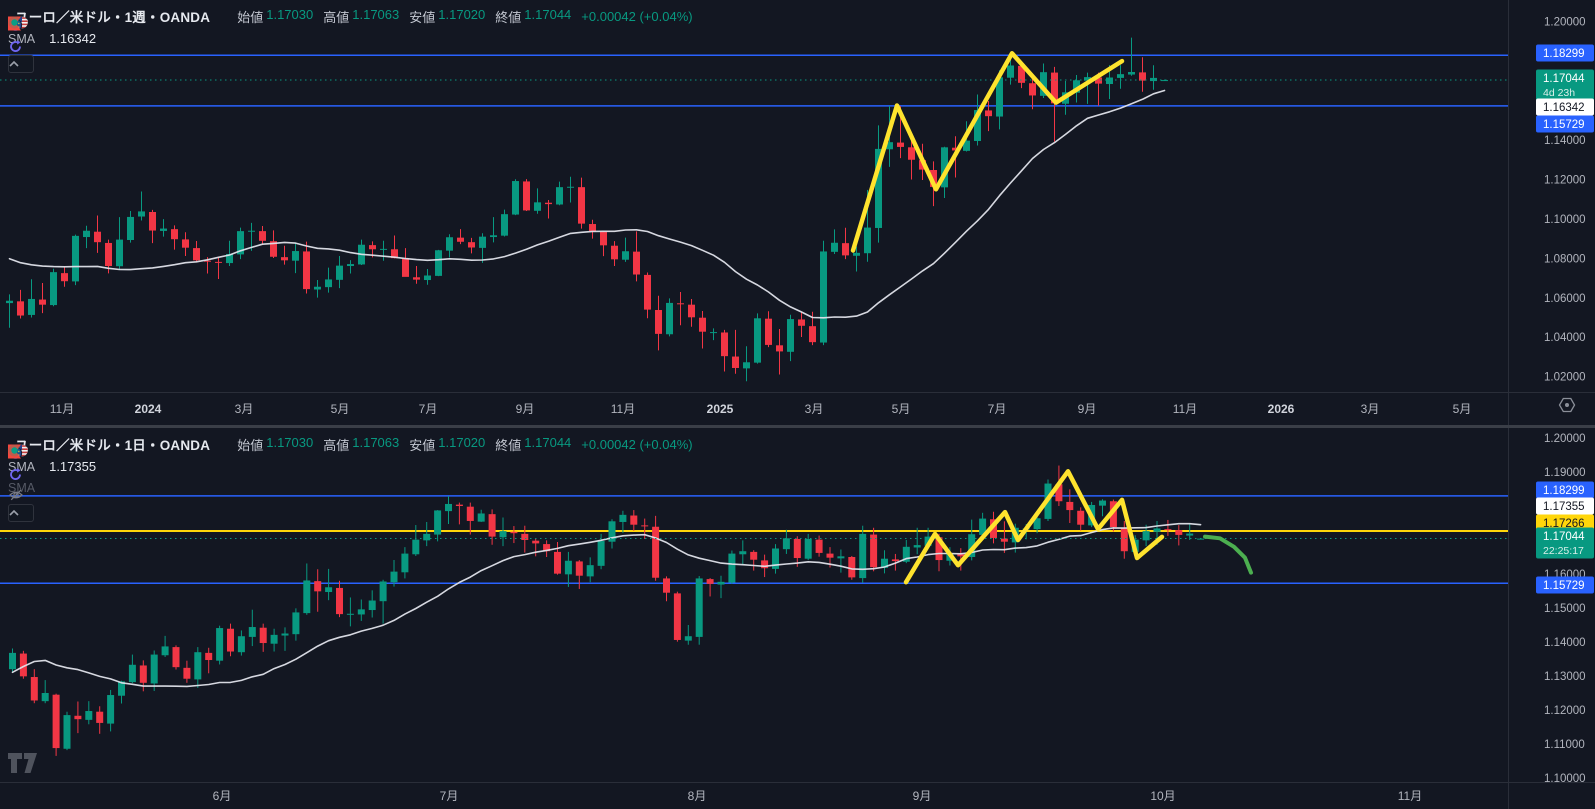 This screenshot has width=1595, height=809. I want to click on price-tag-text: 1.16342, so click(1564, 108).